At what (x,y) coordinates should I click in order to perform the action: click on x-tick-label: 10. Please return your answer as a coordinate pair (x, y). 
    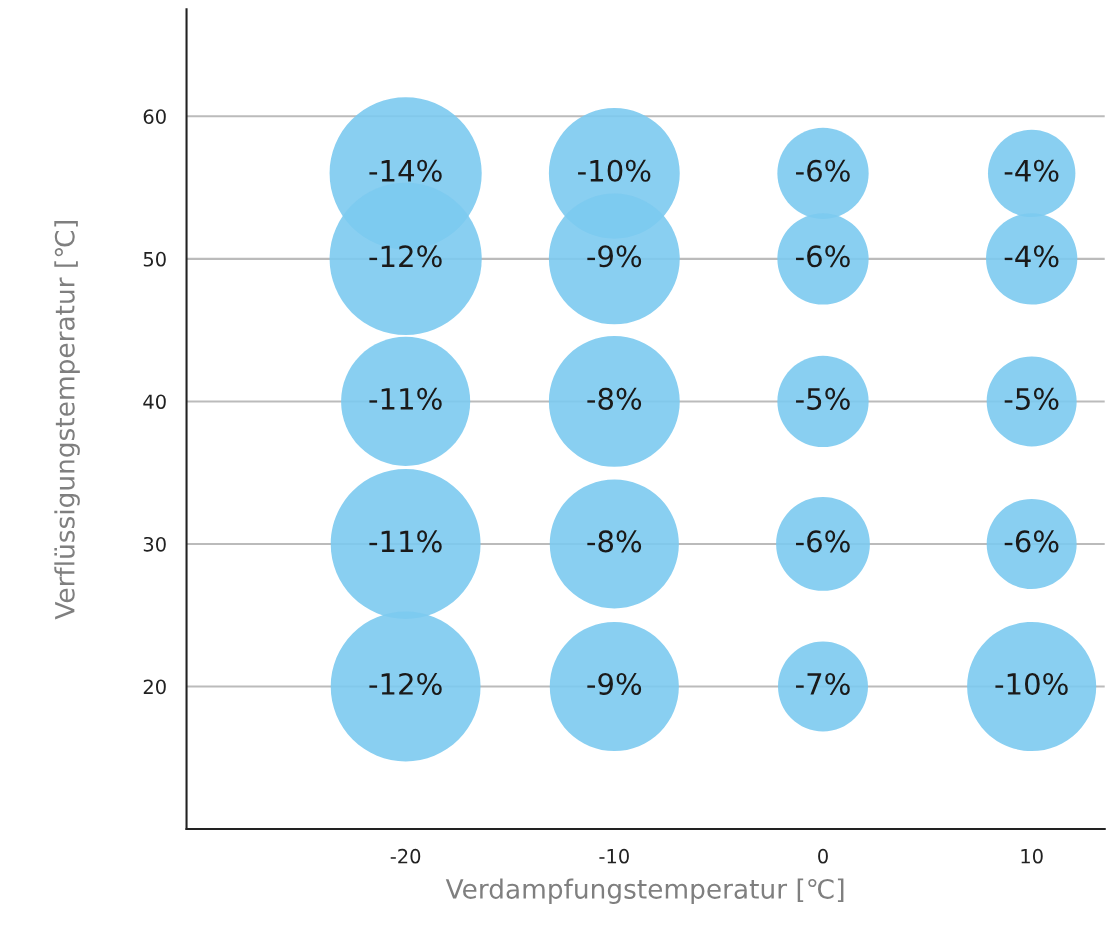
    Looking at the image, I should click on (1032, 856).